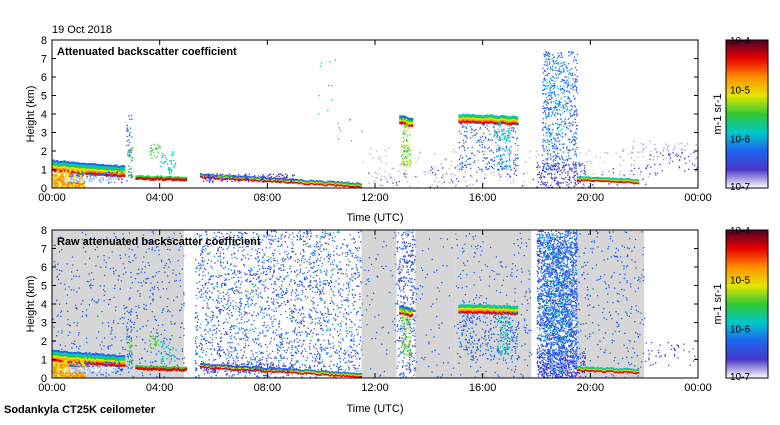 This screenshot has height=425, width=780. What do you see at coordinates (591, 198) in the screenshot?
I see `p1-xtick-label: 20:00` at bounding box center [591, 198].